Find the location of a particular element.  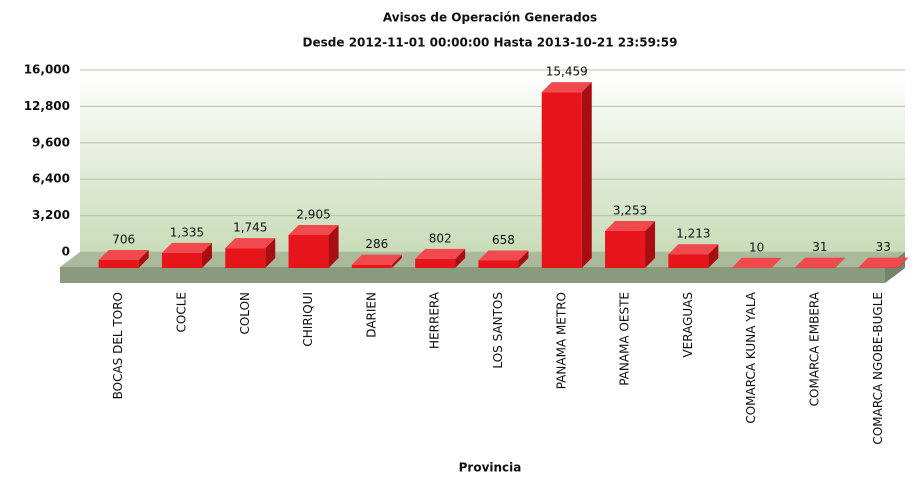

y-tick-label: 9,600 is located at coordinates (51, 142).